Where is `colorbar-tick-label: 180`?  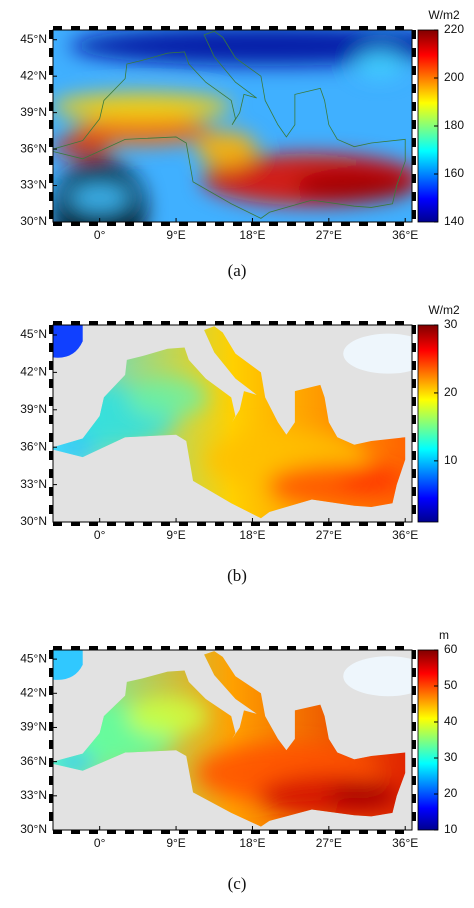
colorbar-tick-label: 180 is located at coordinates (454, 125).